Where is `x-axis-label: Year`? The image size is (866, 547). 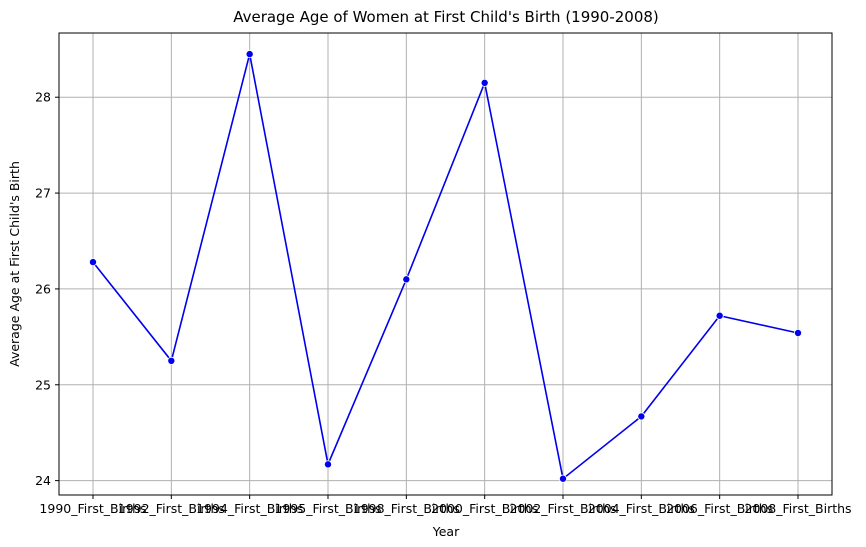 x-axis-label: Year is located at coordinates (446, 531).